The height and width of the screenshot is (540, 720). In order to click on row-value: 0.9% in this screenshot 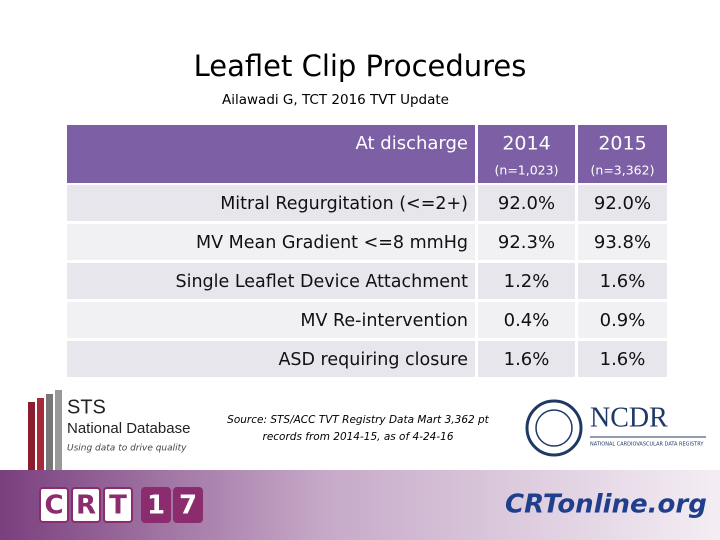, I will do `click(623, 320)`.